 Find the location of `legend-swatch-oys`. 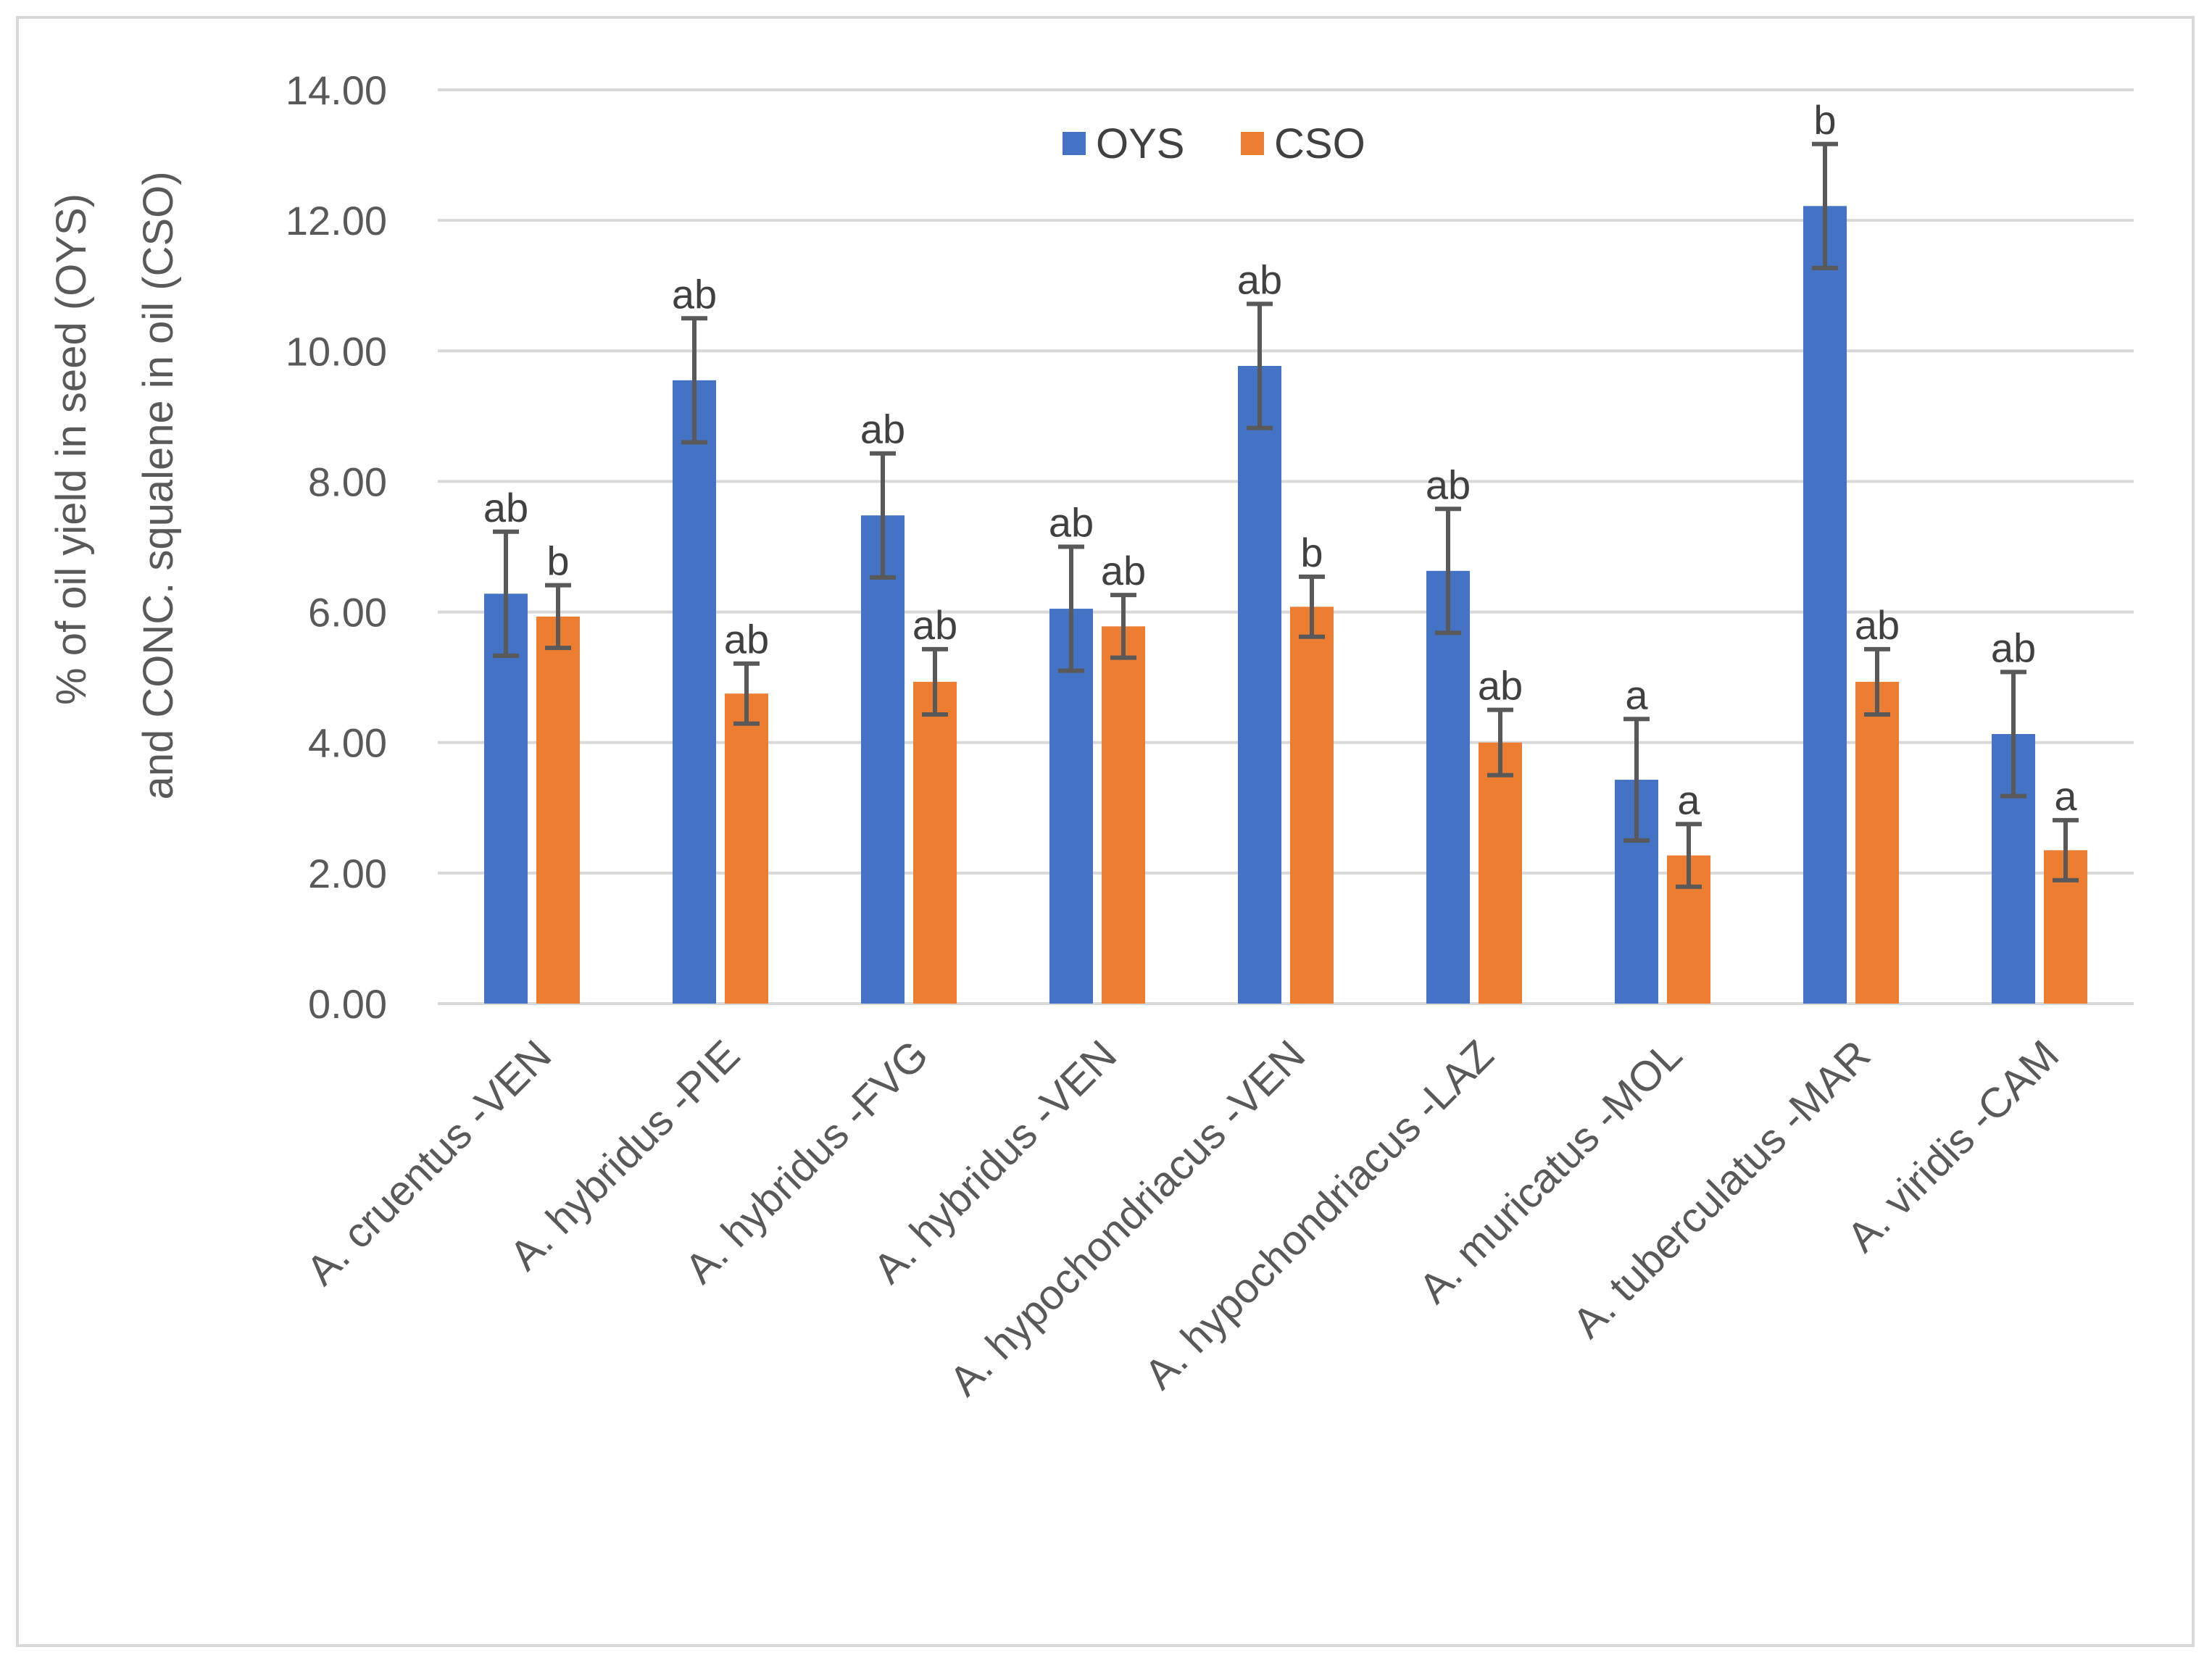

legend-swatch-oys is located at coordinates (1074, 144).